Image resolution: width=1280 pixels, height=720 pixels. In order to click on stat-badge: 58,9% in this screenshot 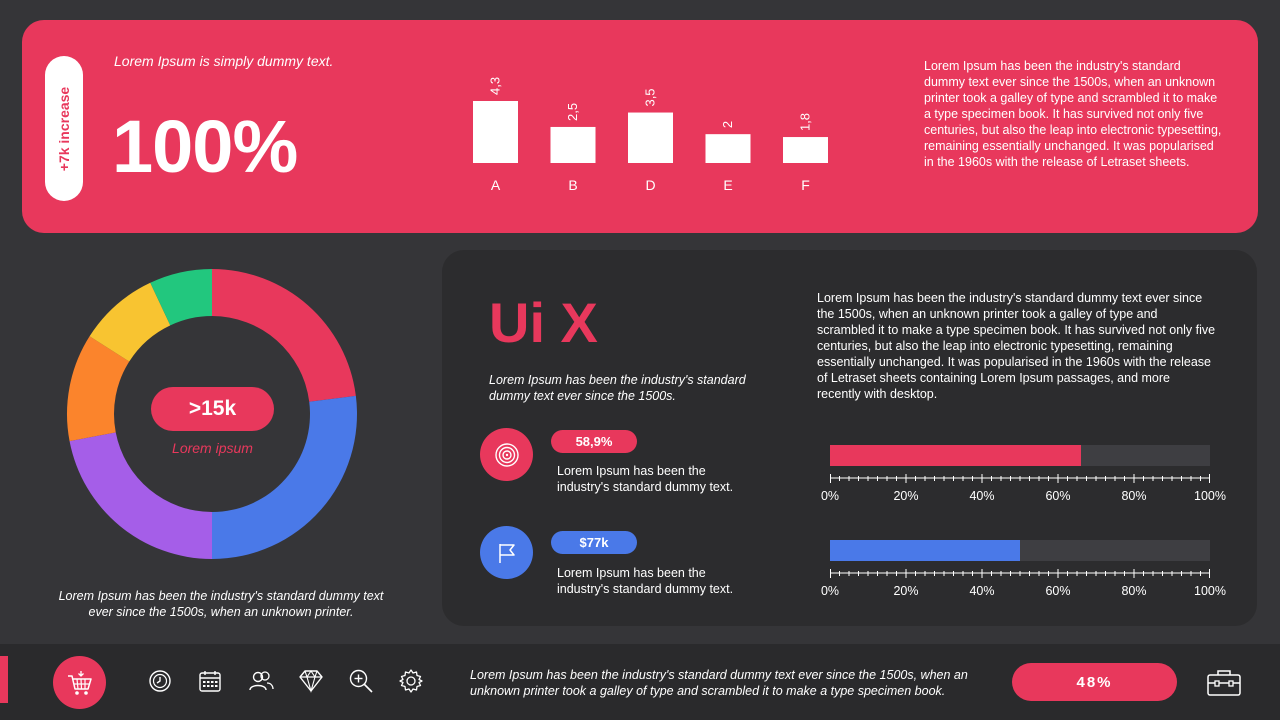, I will do `click(594, 441)`.